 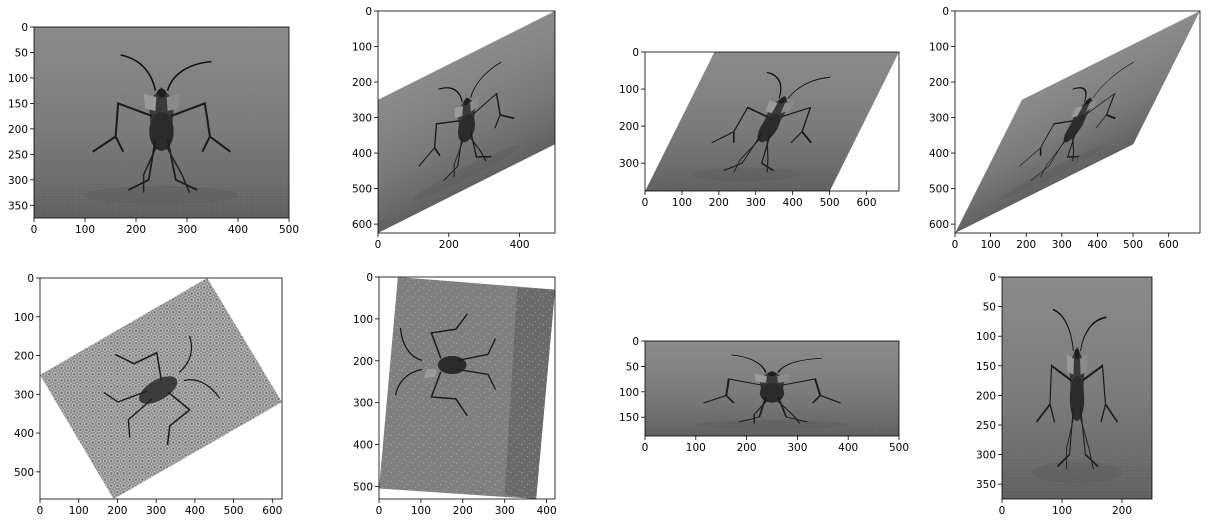 I want to click on squashed-horizontal-image, so click(x=1077, y=388).